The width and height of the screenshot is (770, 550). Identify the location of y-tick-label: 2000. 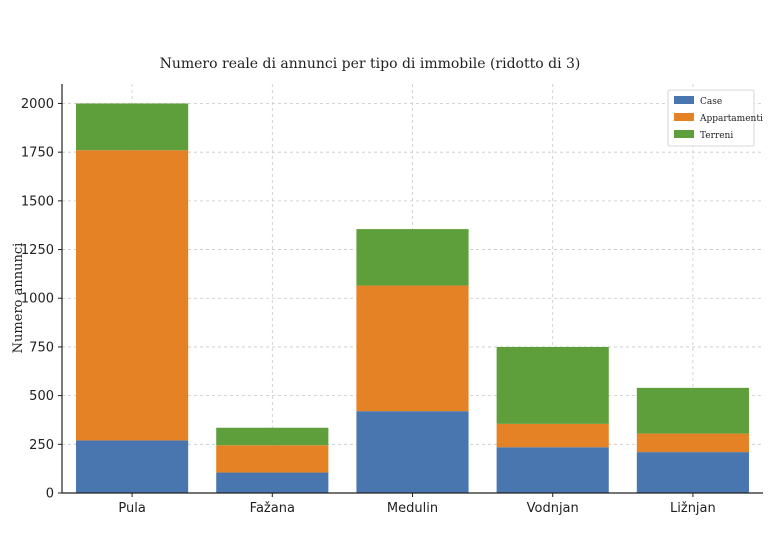
(37, 104).